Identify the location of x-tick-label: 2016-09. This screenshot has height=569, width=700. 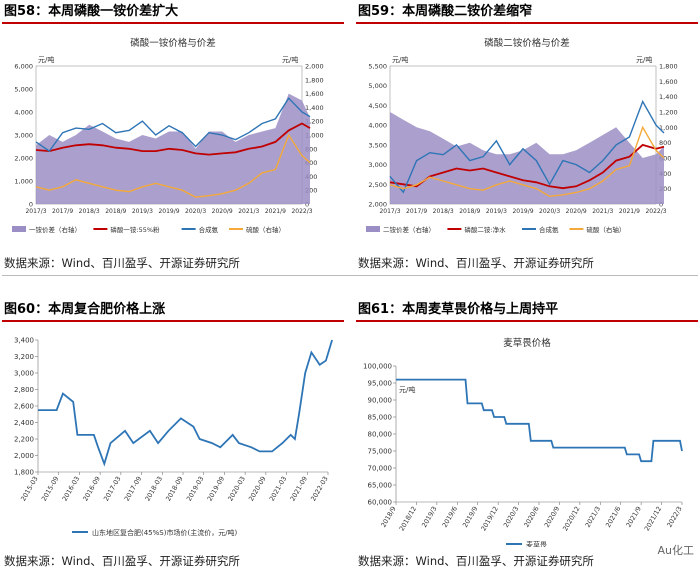
(91, 489).